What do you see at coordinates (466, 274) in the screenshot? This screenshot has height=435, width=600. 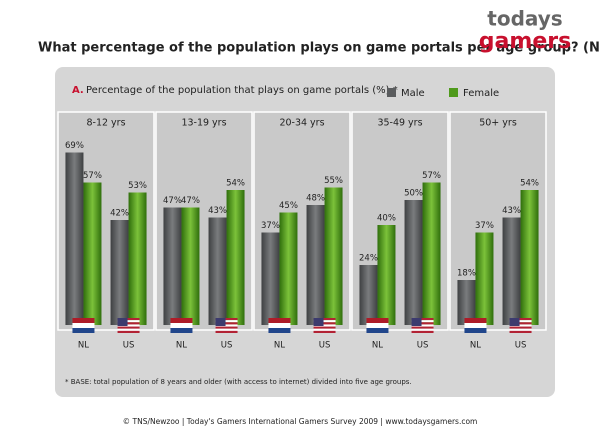 I see `value-label: 18%` at bounding box center [466, 274].